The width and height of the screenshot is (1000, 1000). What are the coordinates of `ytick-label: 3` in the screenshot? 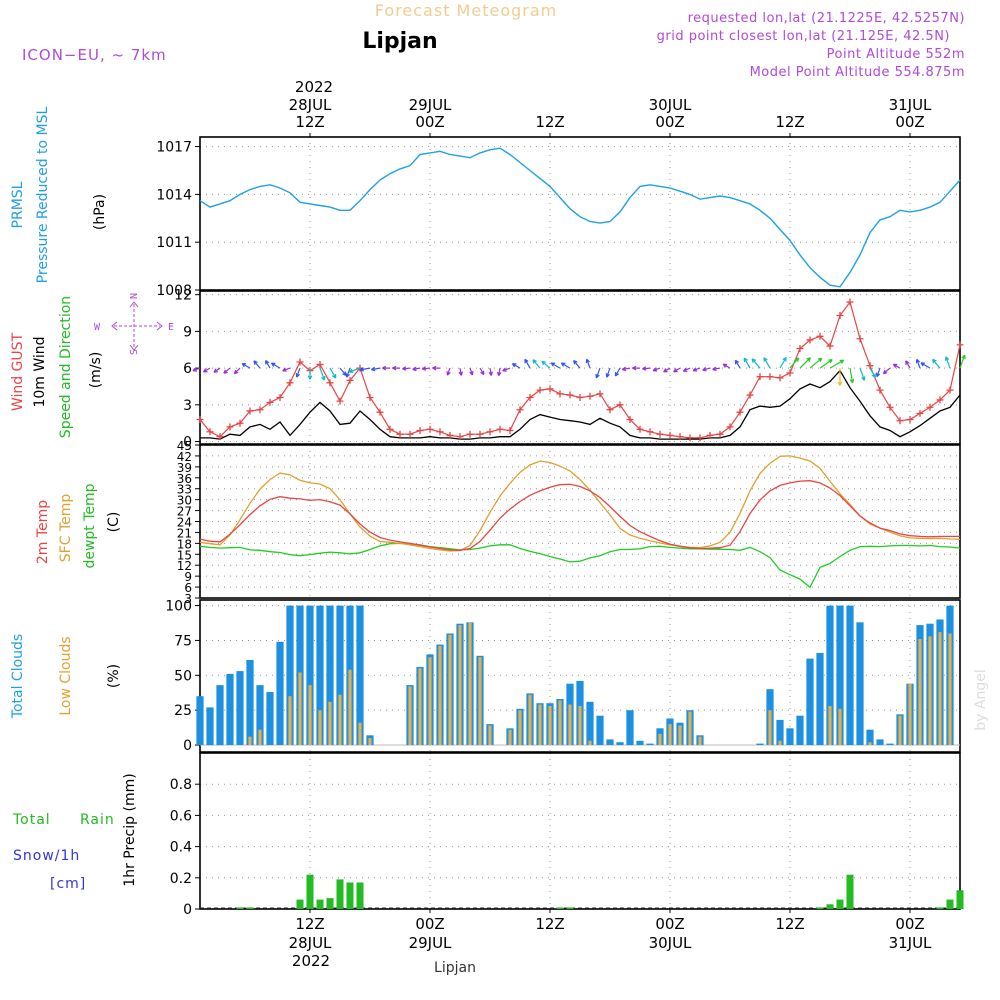 It's located at (188, 599).